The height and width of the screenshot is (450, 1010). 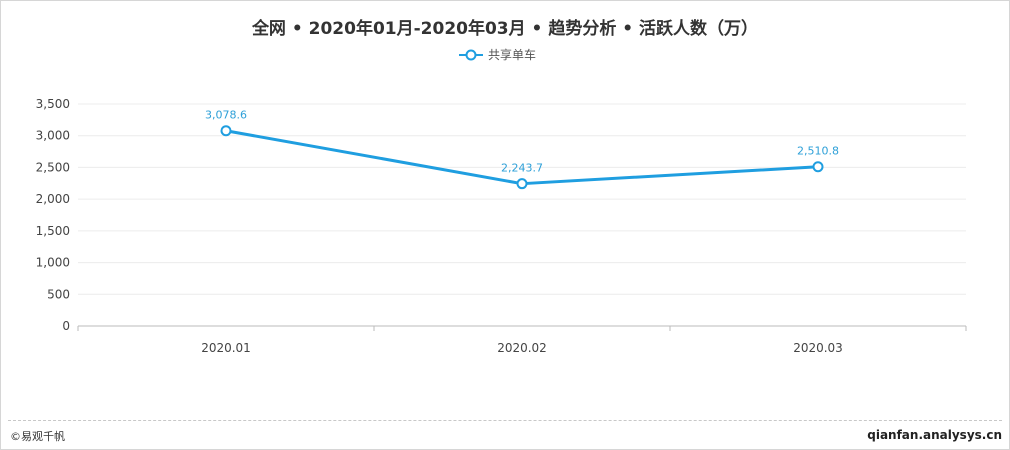 I want to click on y-tick-label: 500, so click(x=58, y=294).